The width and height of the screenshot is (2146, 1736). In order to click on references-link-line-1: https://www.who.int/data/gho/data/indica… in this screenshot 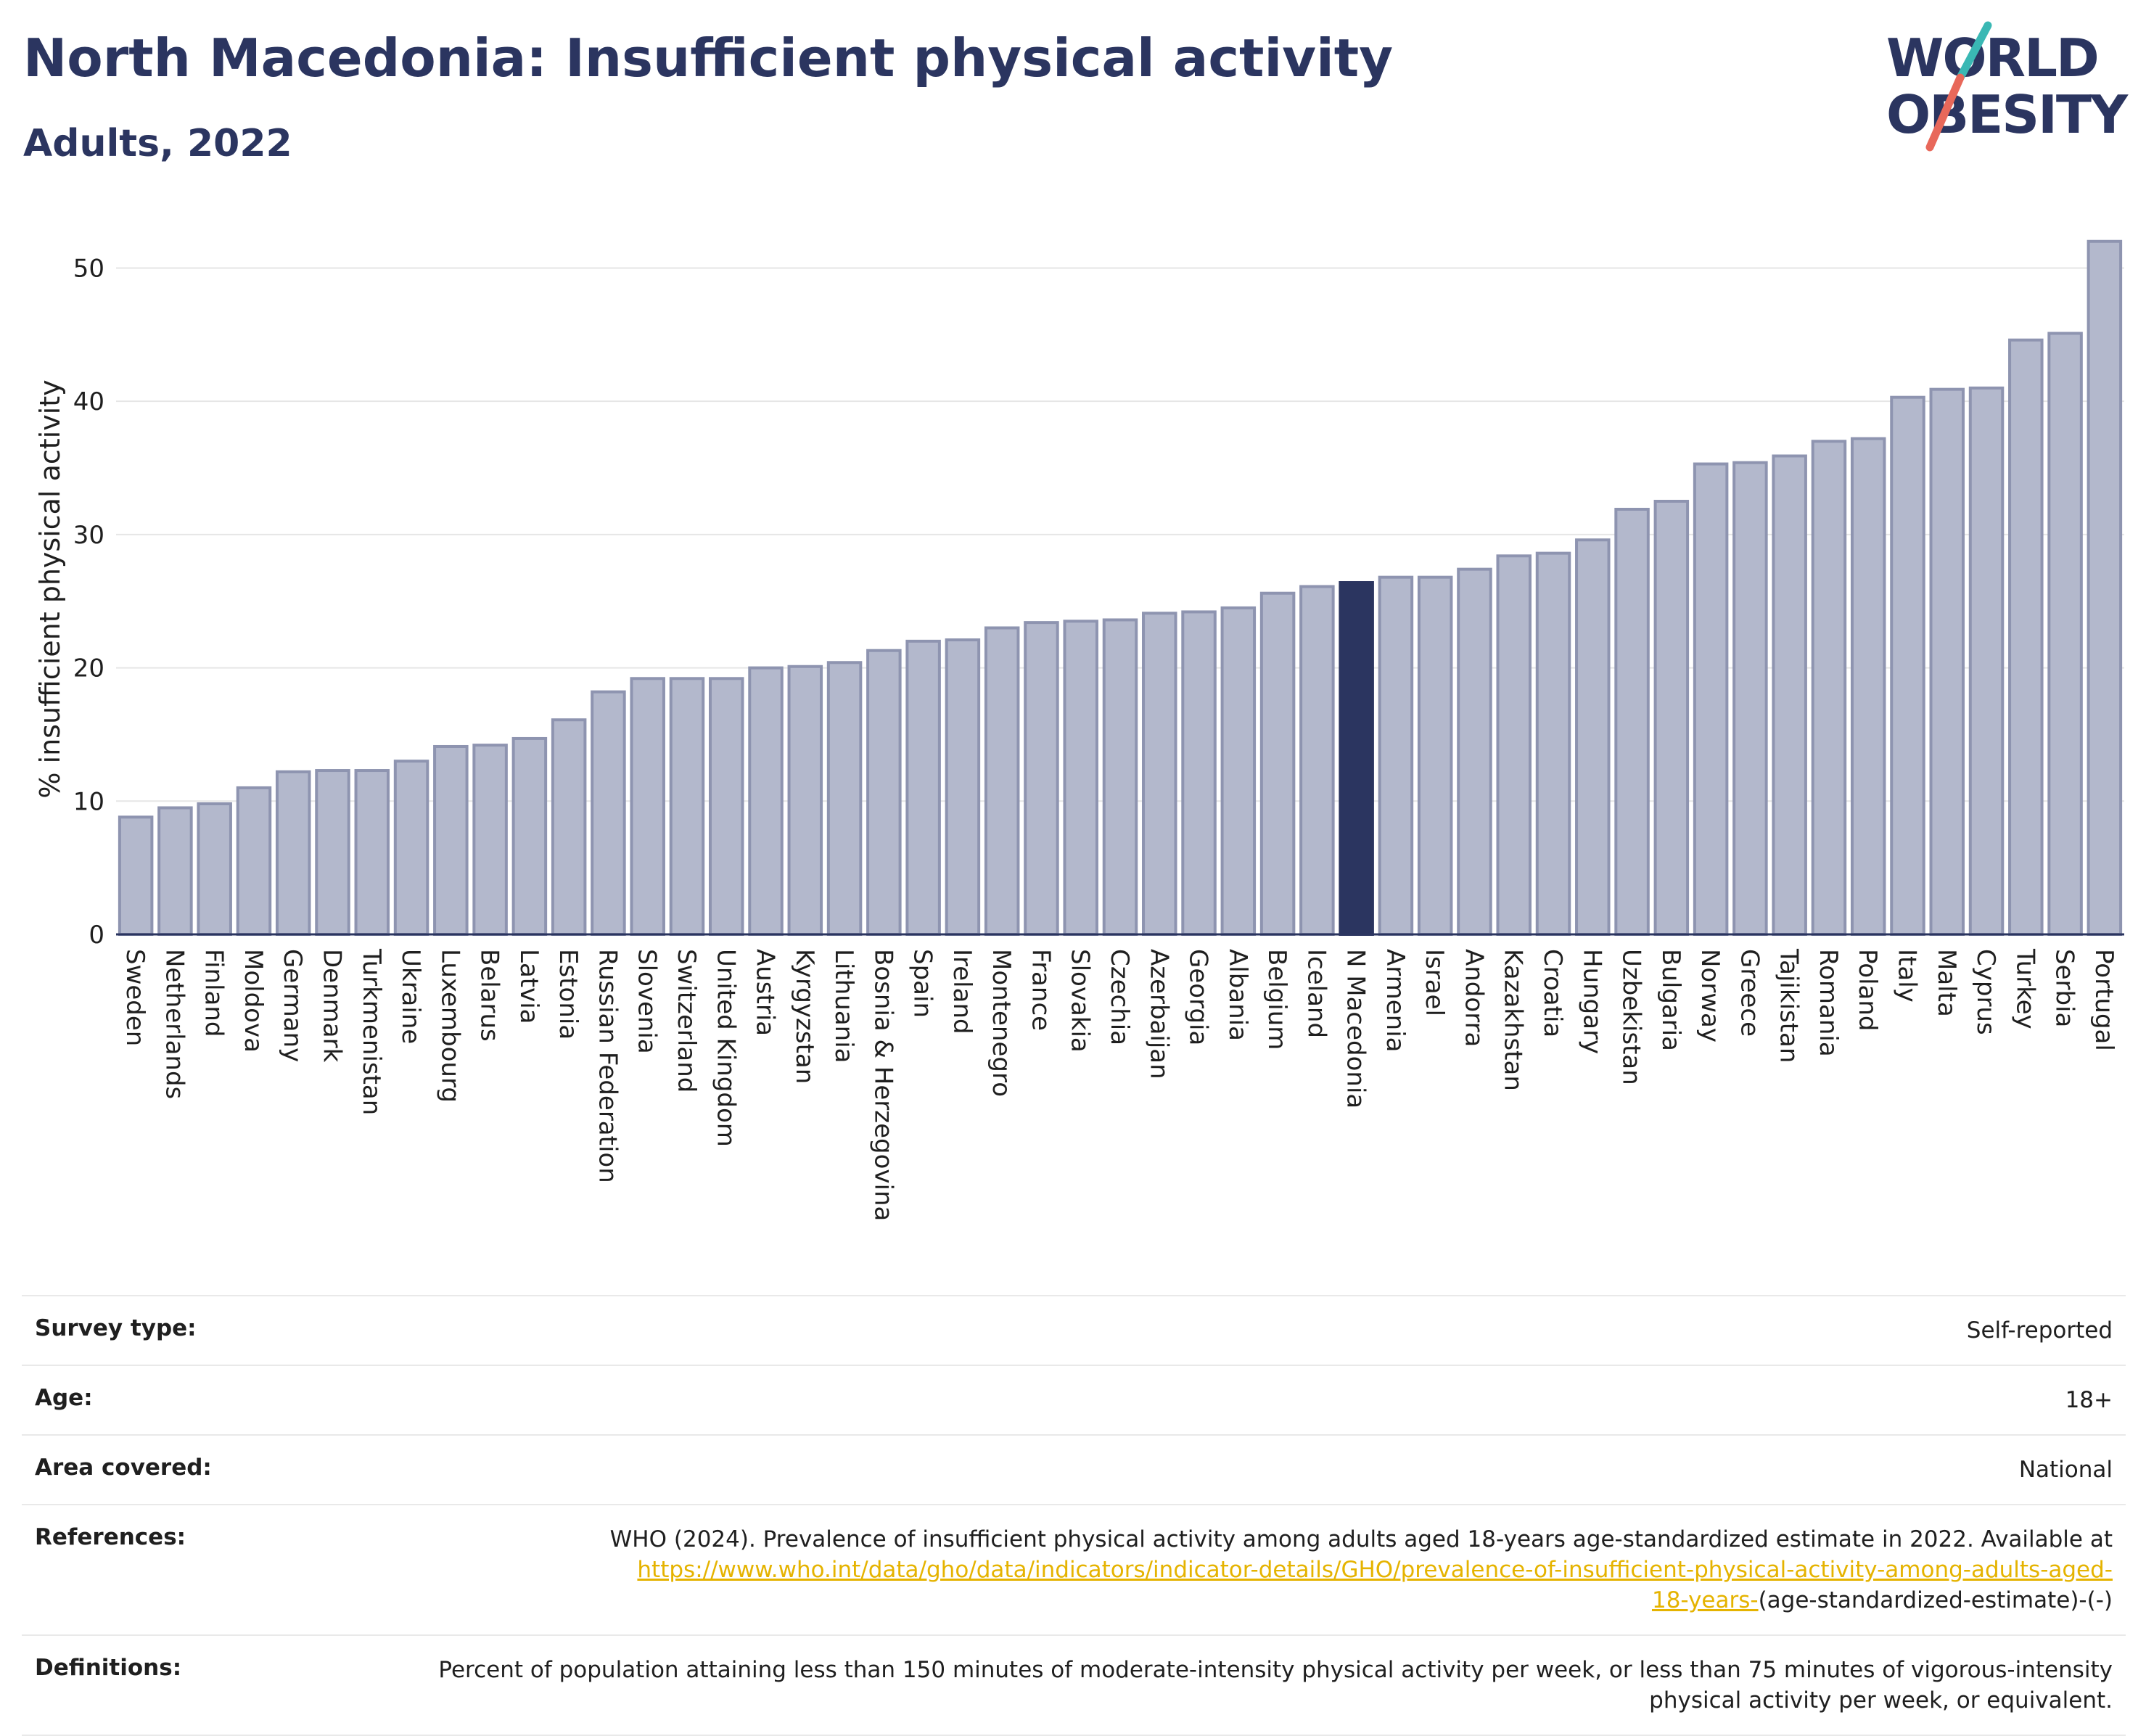, I will do `click(1375, 1570)`.